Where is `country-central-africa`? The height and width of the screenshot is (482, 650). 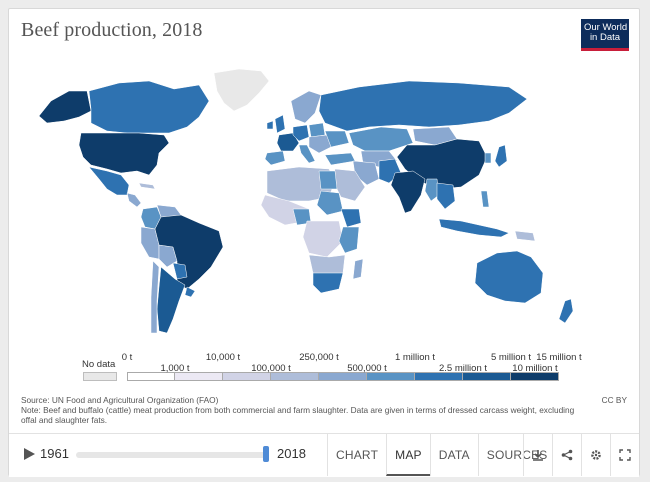 country-central-africa is located at coordinates (323, 239).